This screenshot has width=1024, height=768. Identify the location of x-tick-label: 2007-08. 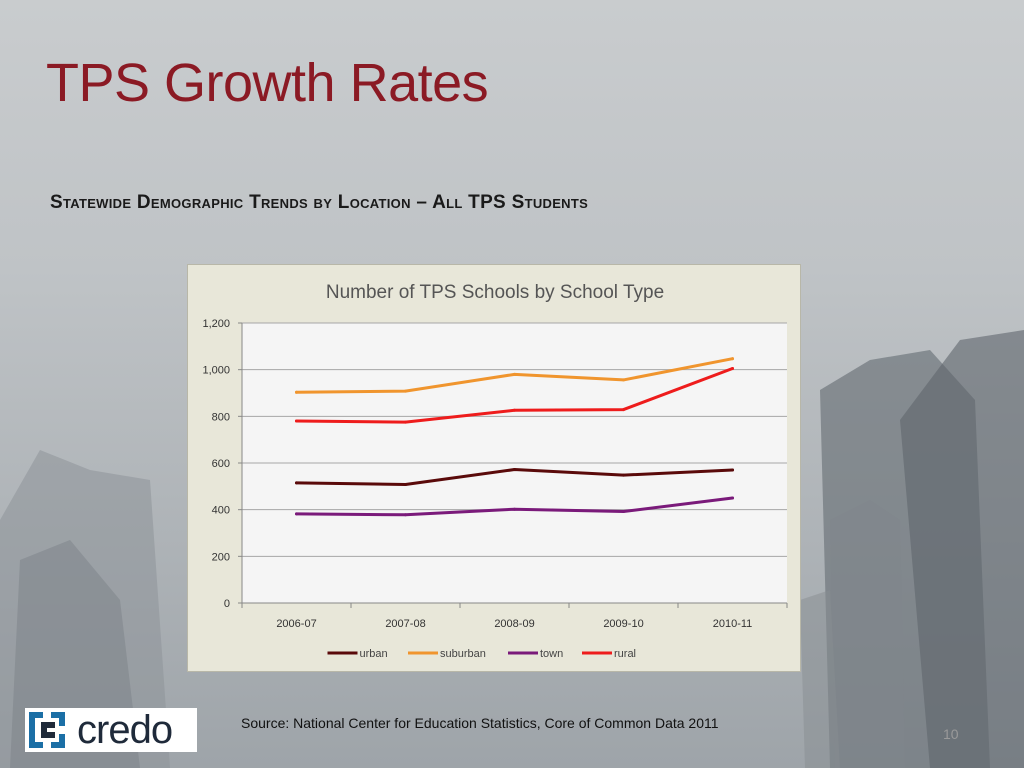
(405, 624).